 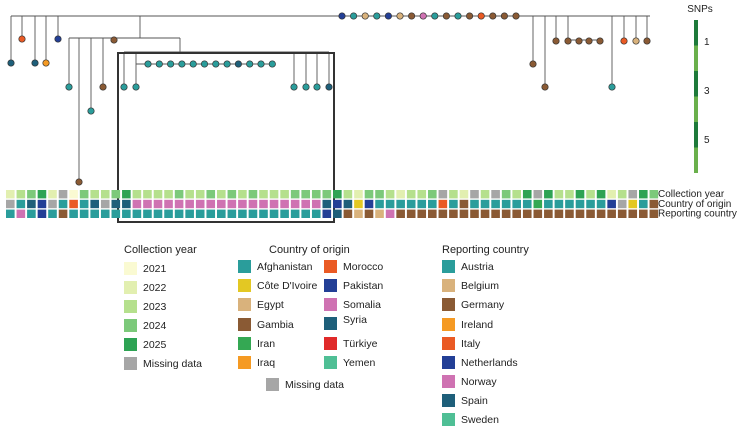 What do you see at coordinates (694, 204) in the screenshot?
I see `track-label: Country of origin` at bounding box center [694, 204].